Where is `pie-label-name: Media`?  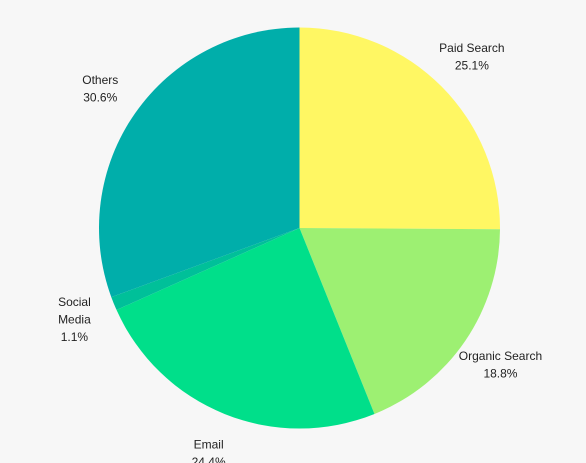 pie-label-name: Media is located at coordinates (74, 320).